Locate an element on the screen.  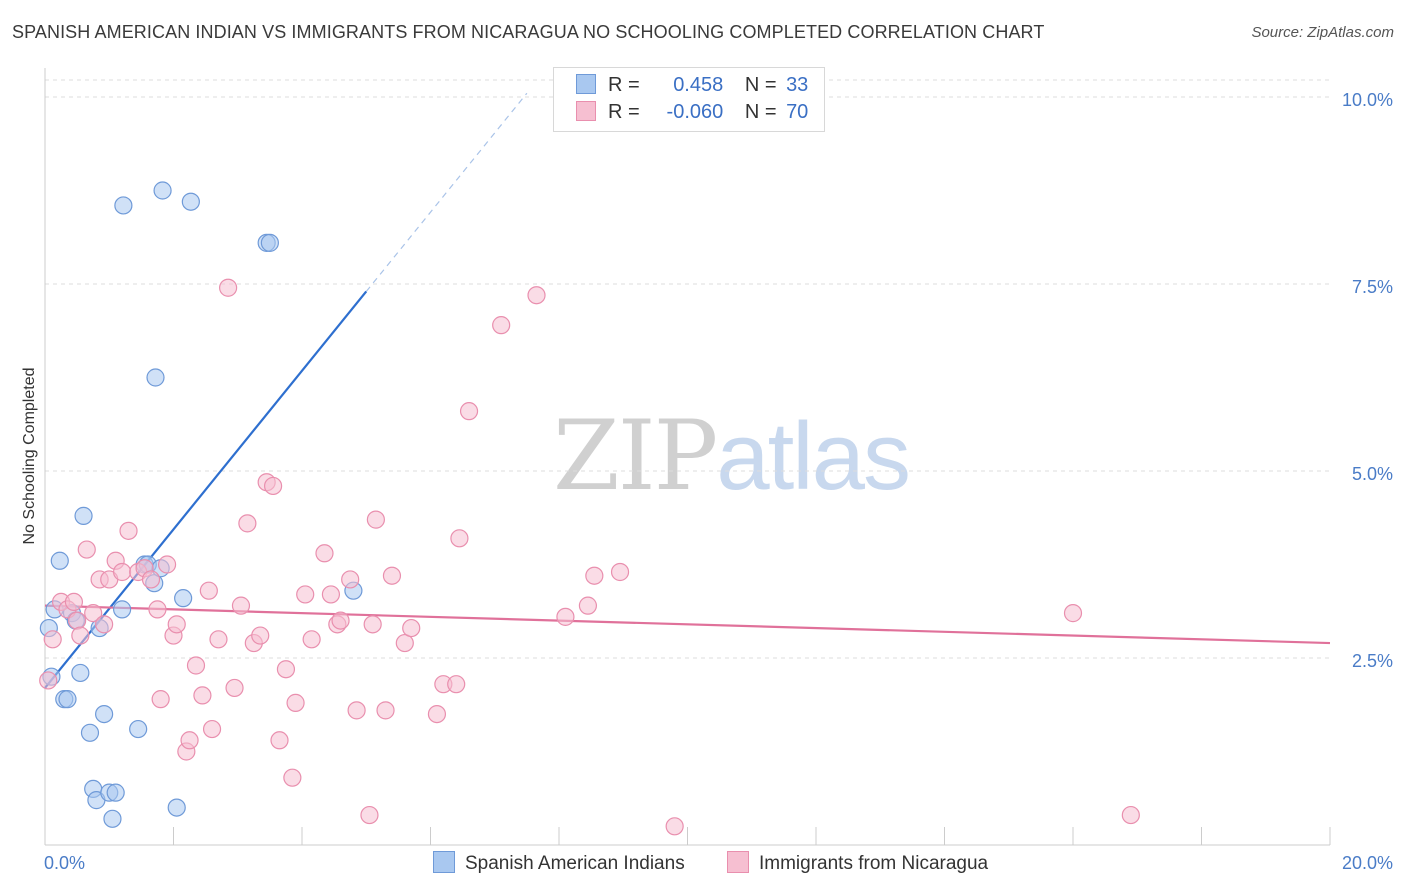
source-credit: Source: ZipAtlas.com is located at coordinates (1322, 32).